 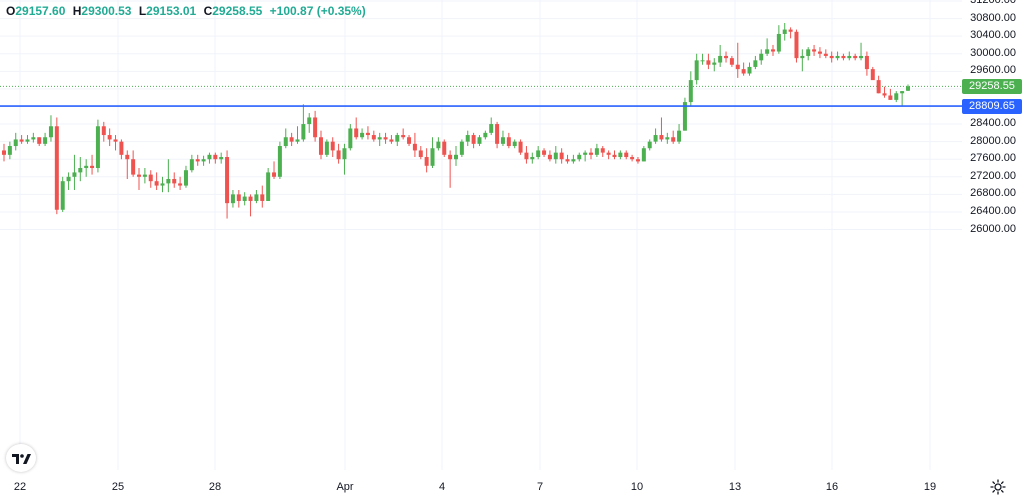 What do you see at coordinates (930, 487) in the screenshot?
I see `time-axis-tick-label: 19` at bounding box center [930, 487].